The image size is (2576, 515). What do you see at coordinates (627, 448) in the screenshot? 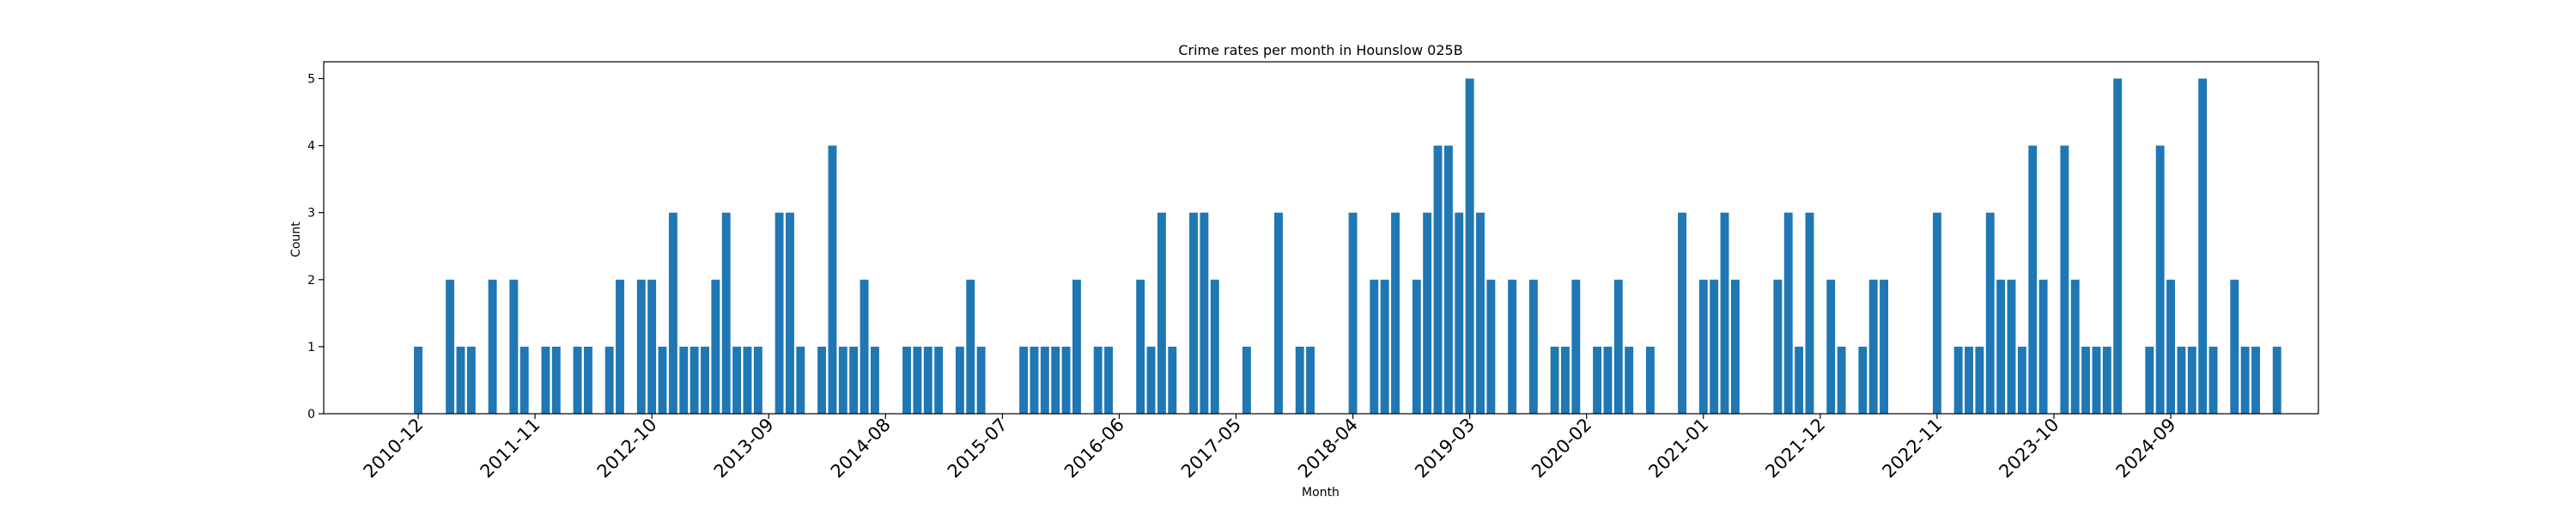
I see `x-tick-label: 2012-10` at bounding box center [627, 448].